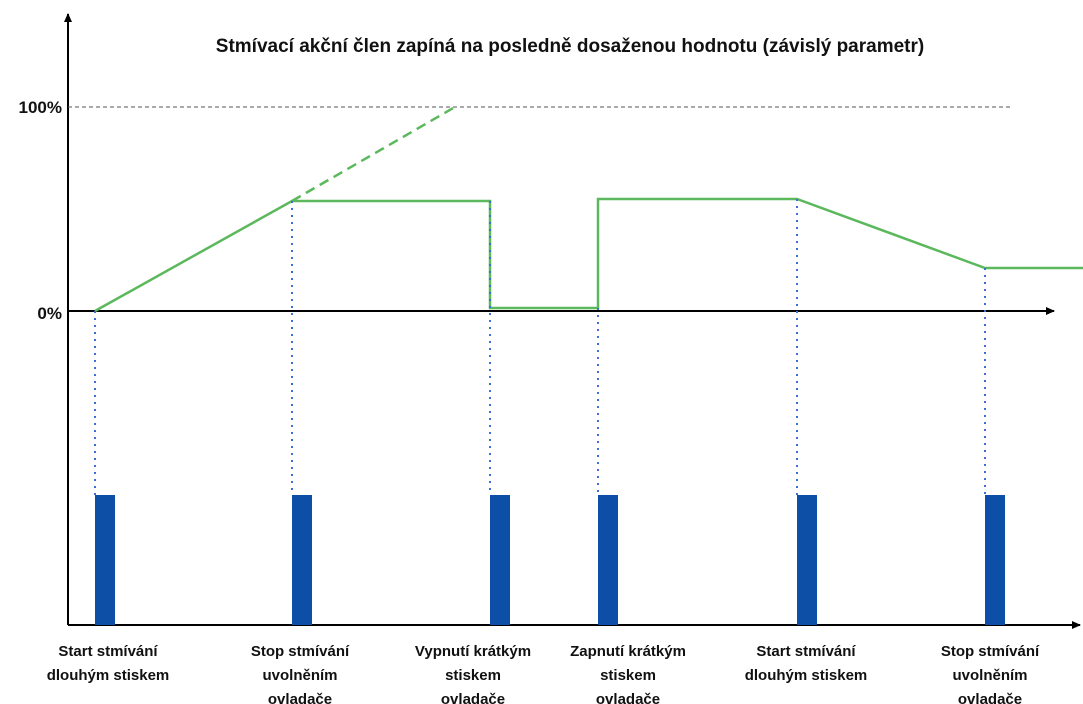 The height and width of the screenshot is (704, 1083). What do you see at coordinates (373, 154) in the screenshot?
I see `dim-continuation` at bounding box center [373, 154].